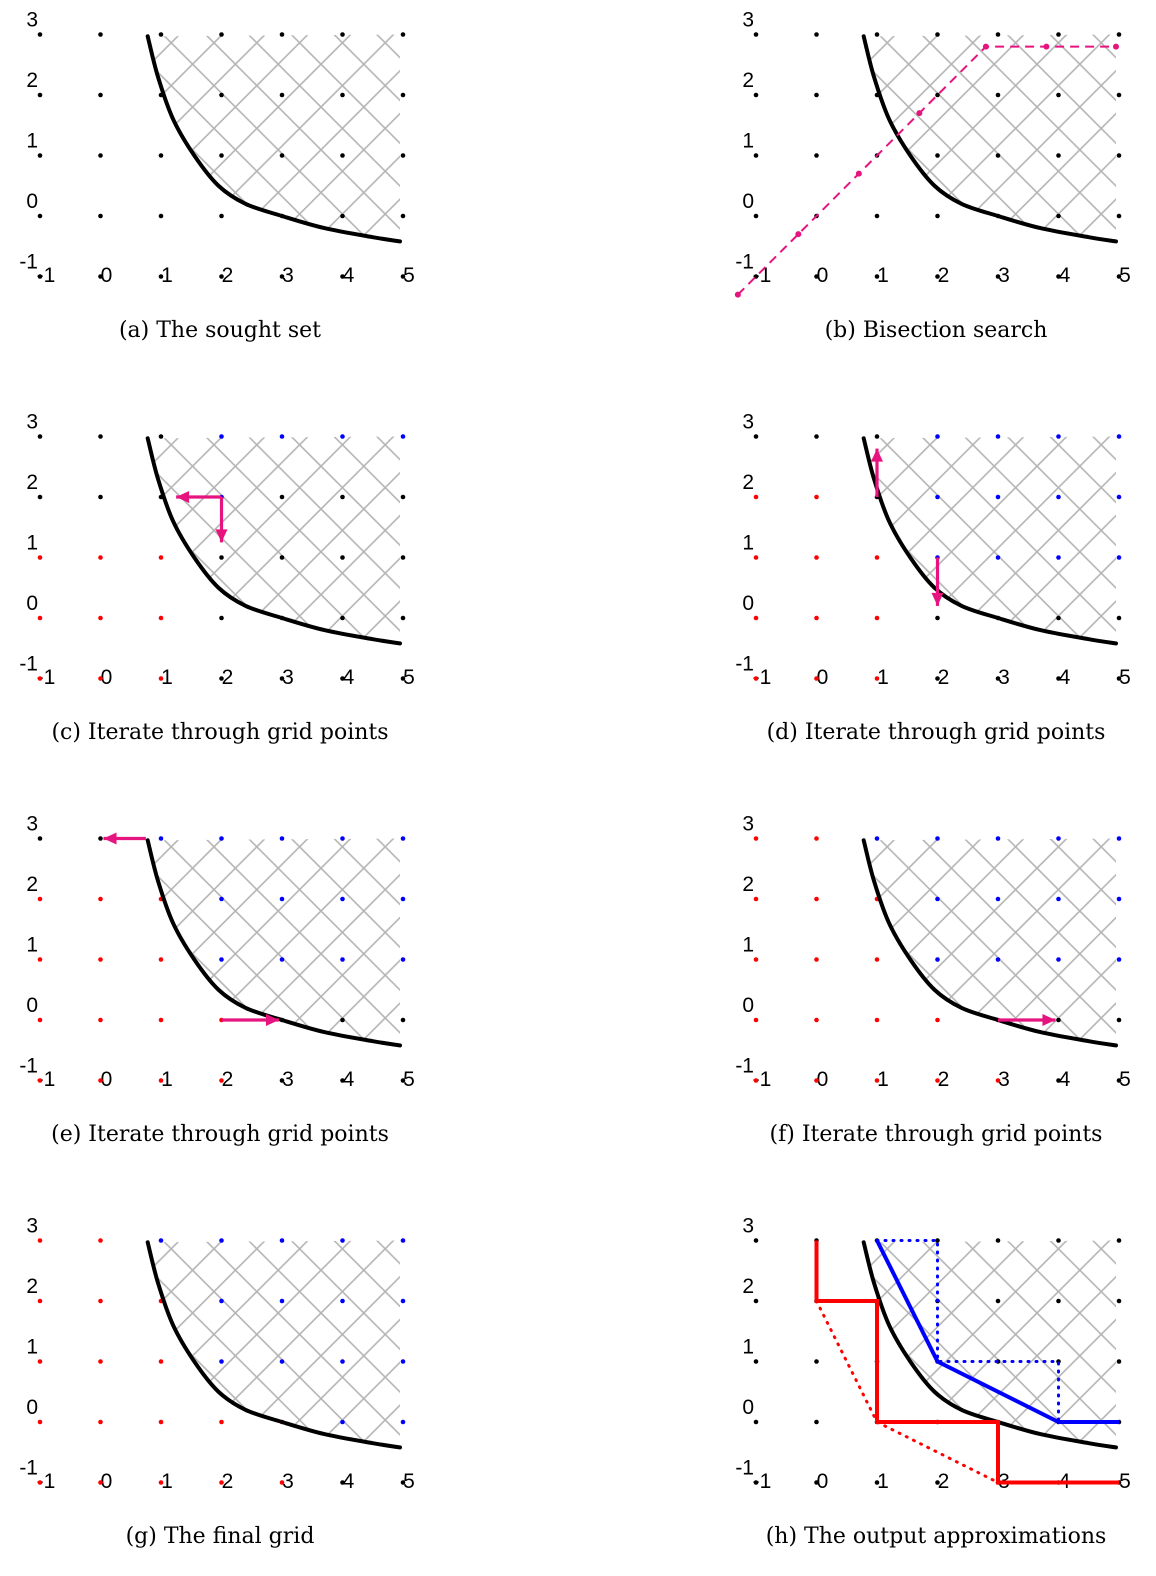  What do you see at coordinates (762, 1481) in the screenshot?
I see `x-tick-label: -1` at bounding box center [762, 1481].